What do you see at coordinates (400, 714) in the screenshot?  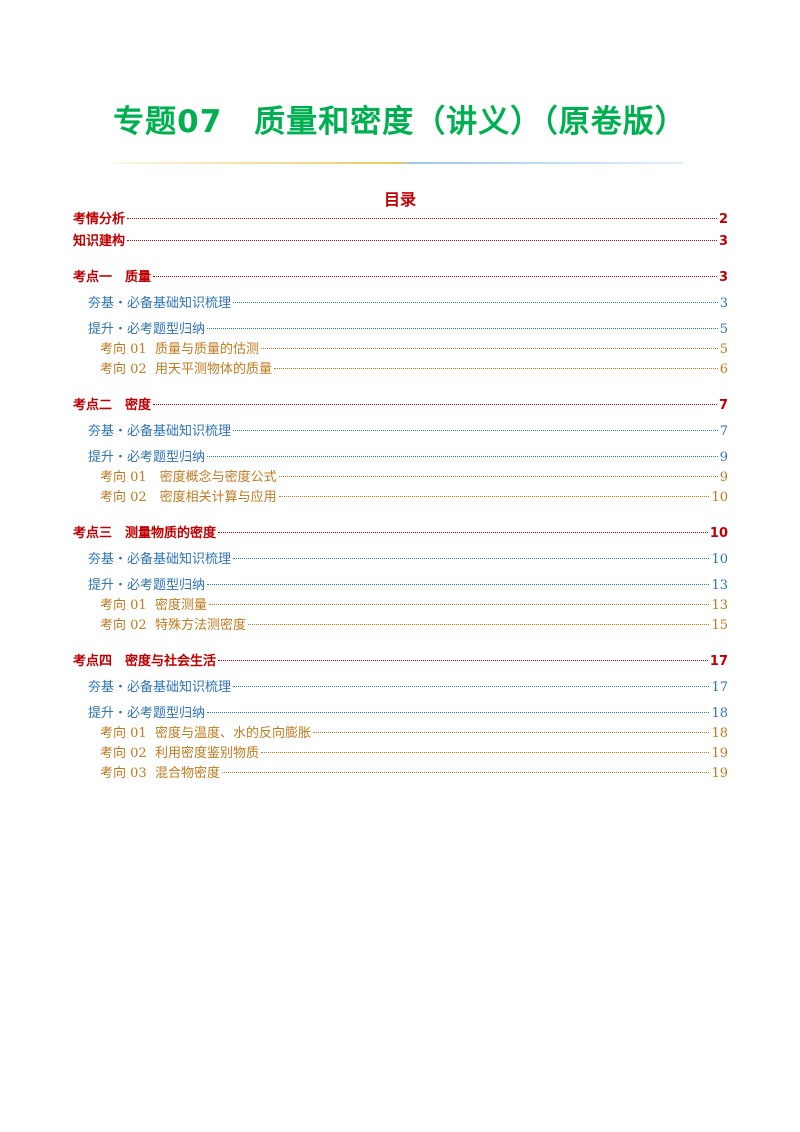 I see `toc-entry: 提升・必考题型归纳 18` at bounding box center [400, 714].